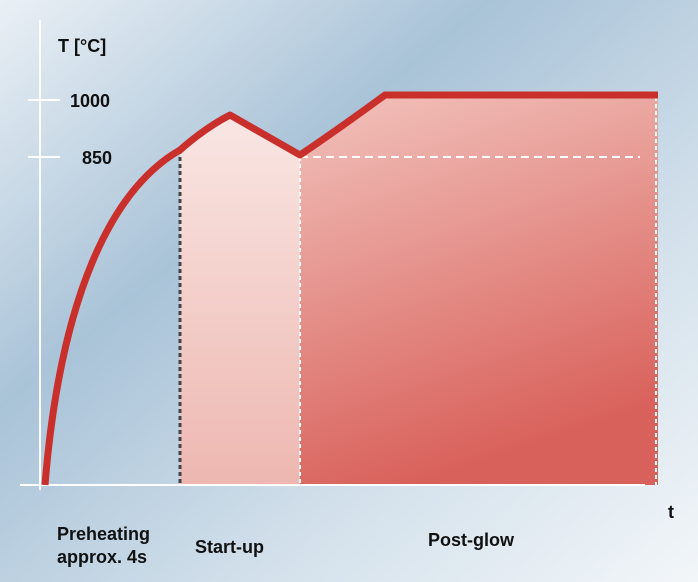 This screenshot has width=698, height=582. What do you see at coordinates (671, 512) in the screenshot?
I see `x-axis-label: t` at bounding box center [671, 512].